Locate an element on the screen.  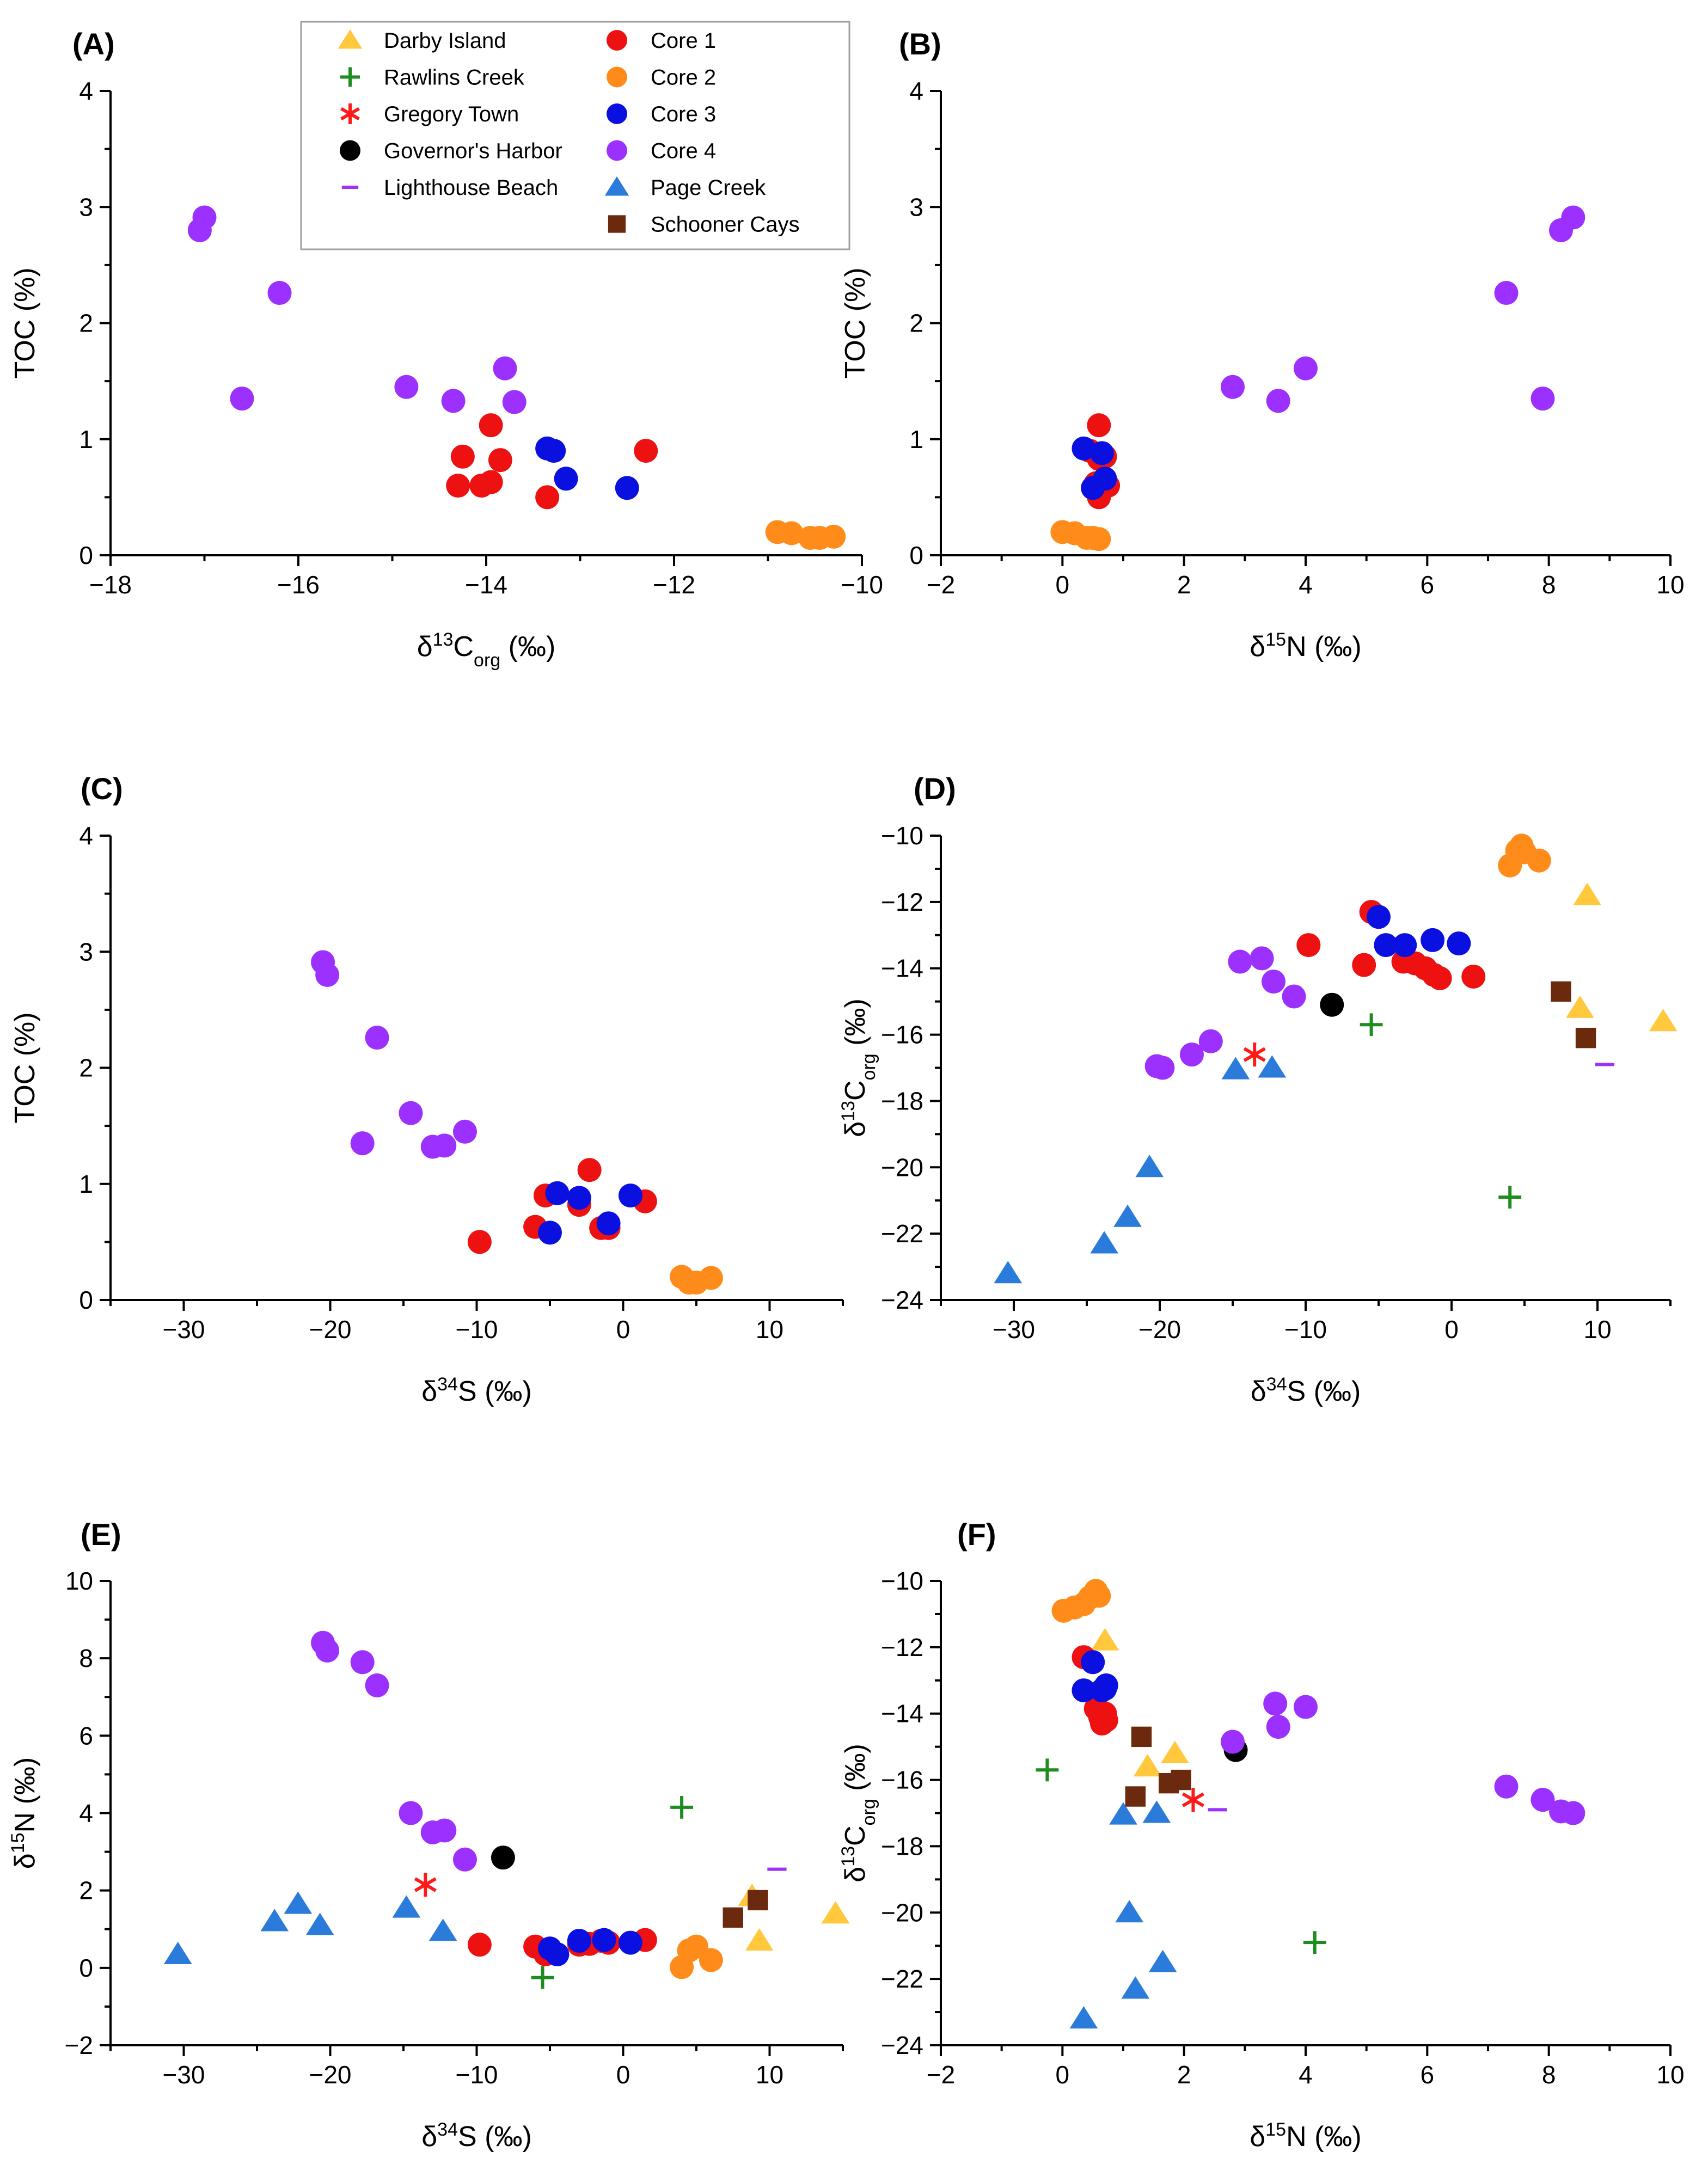
panel-label: (A) is located at coordinates (93, 44).